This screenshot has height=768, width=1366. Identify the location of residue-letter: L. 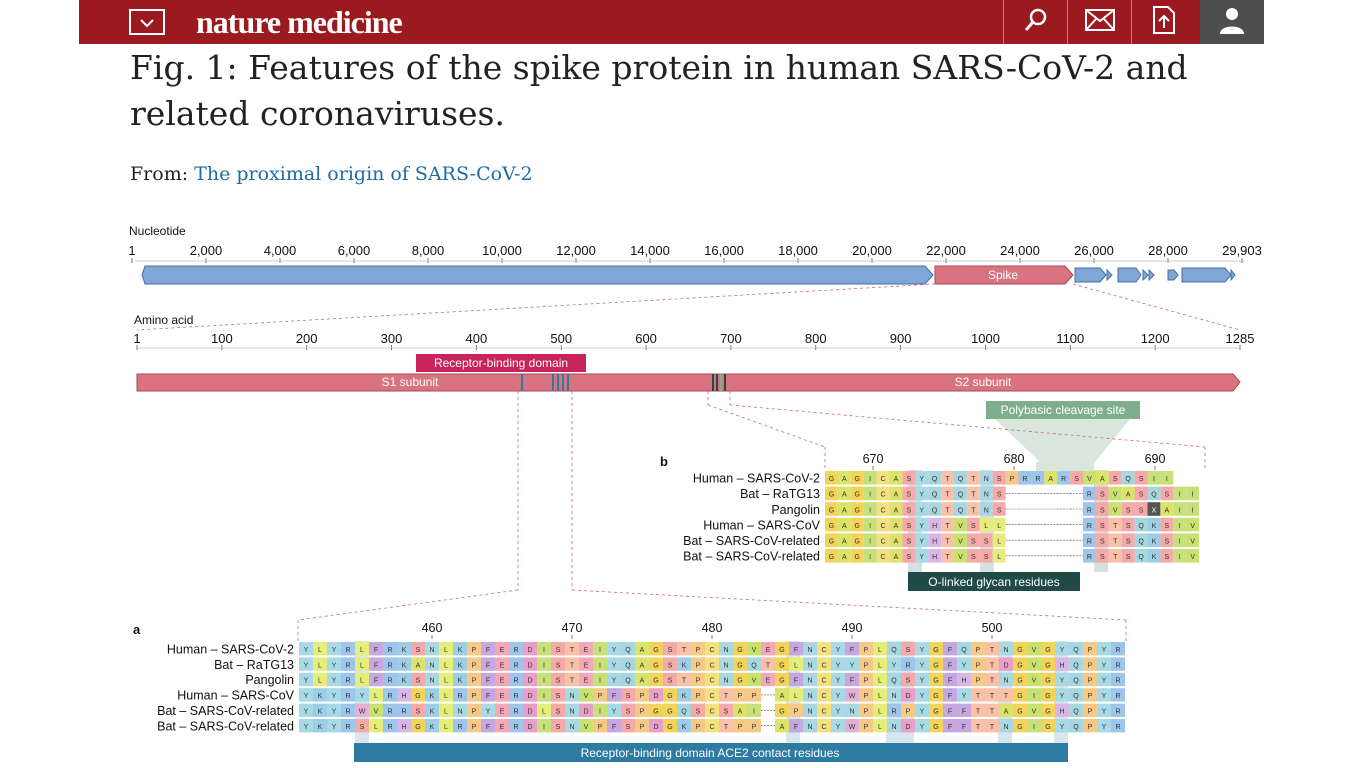
(999, 542).